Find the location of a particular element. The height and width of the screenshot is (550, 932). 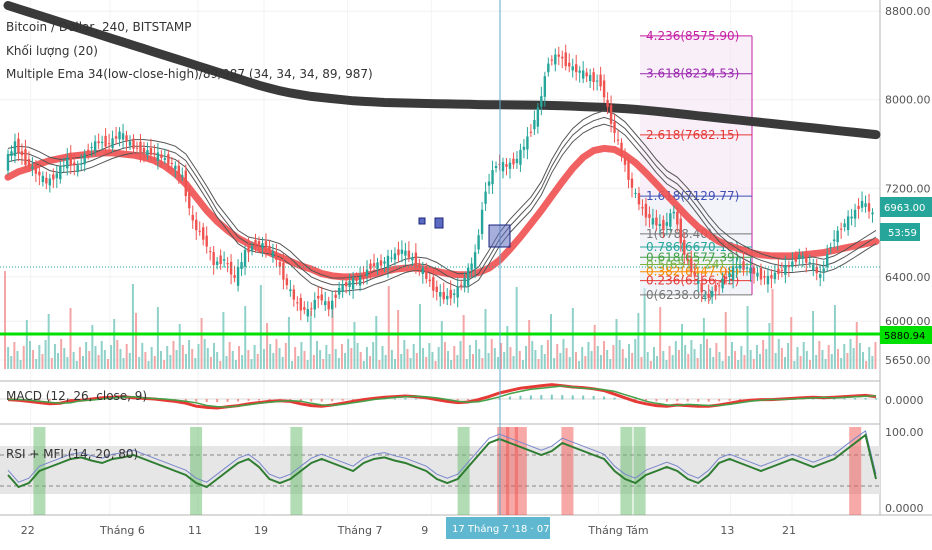

rsi-axis-top: 100.00 is located at coordinates (904, 432).